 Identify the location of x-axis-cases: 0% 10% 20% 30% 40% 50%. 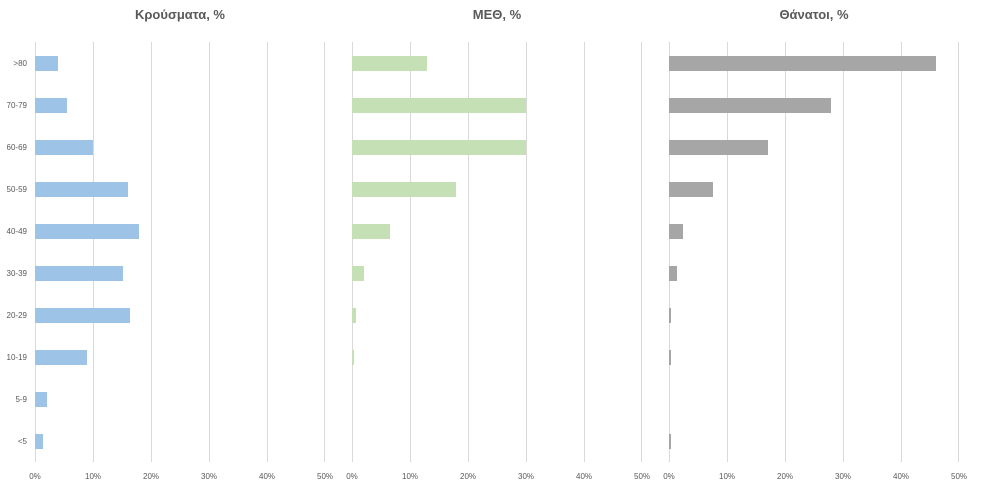
(181, 477).